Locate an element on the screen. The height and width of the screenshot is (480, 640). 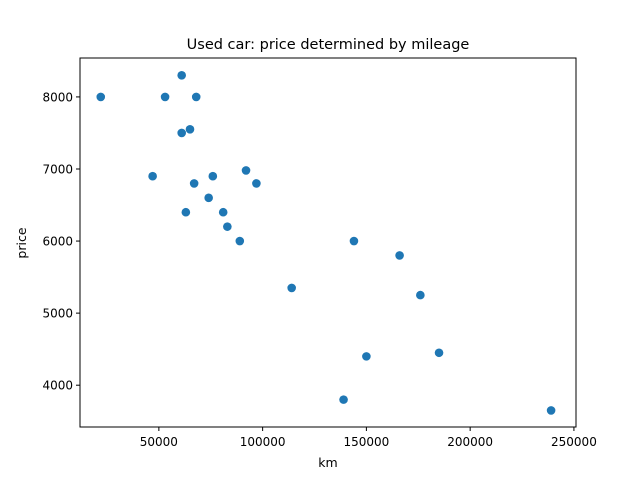
x-axis-ticks: 50000 100000 150000 200000 250000 is located at coordinates (368, 438).